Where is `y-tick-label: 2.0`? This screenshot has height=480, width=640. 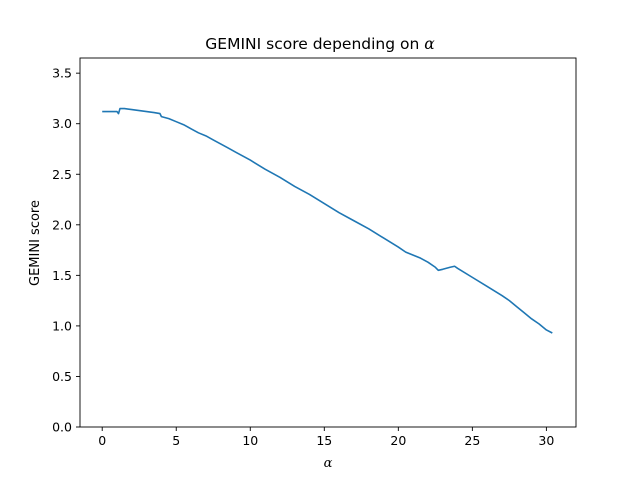
y-tick-label: 2.0 is located at coordinates (62, 224).